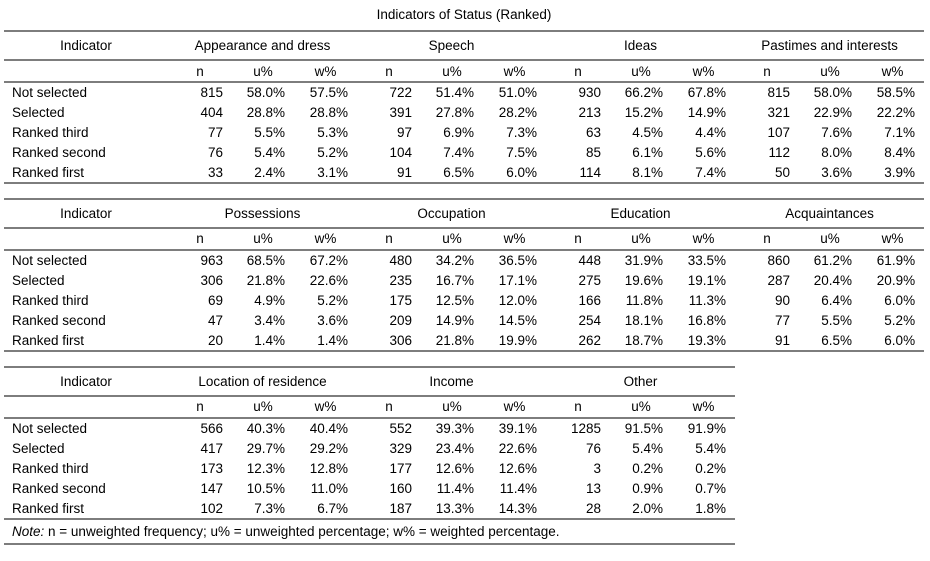 Image resolution: width=930 pixels, height=561 pixels. Describe the element at coordinates (648, 152) in the screenshot. I see `cell-u-percent: 6.1%` at that location.